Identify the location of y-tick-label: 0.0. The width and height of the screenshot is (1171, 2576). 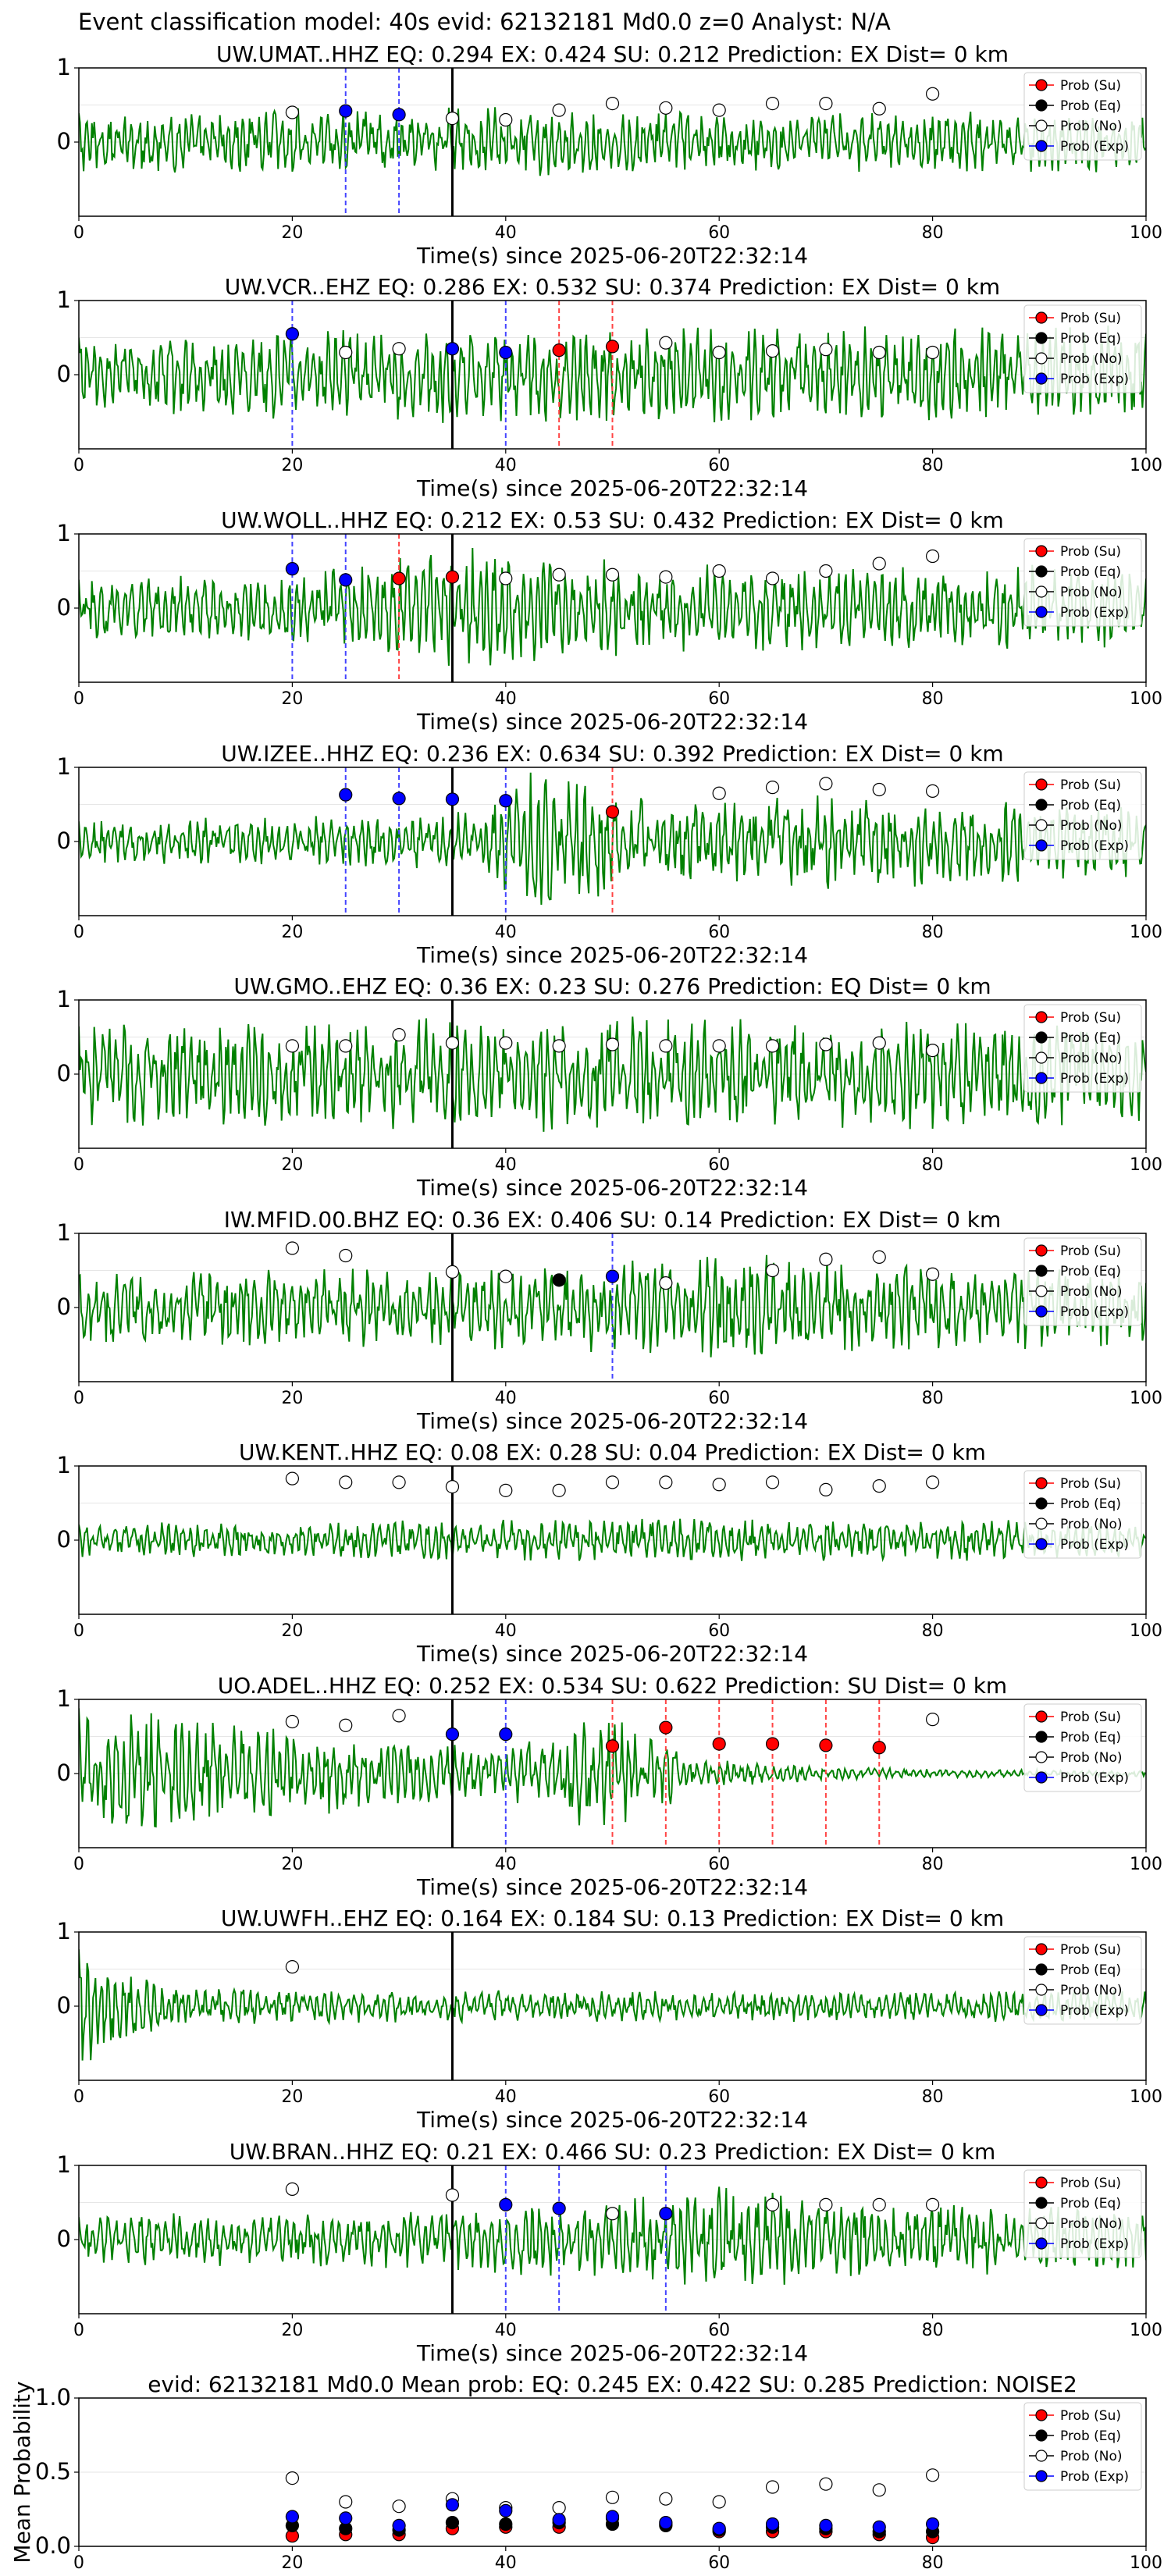
(53, 2545).